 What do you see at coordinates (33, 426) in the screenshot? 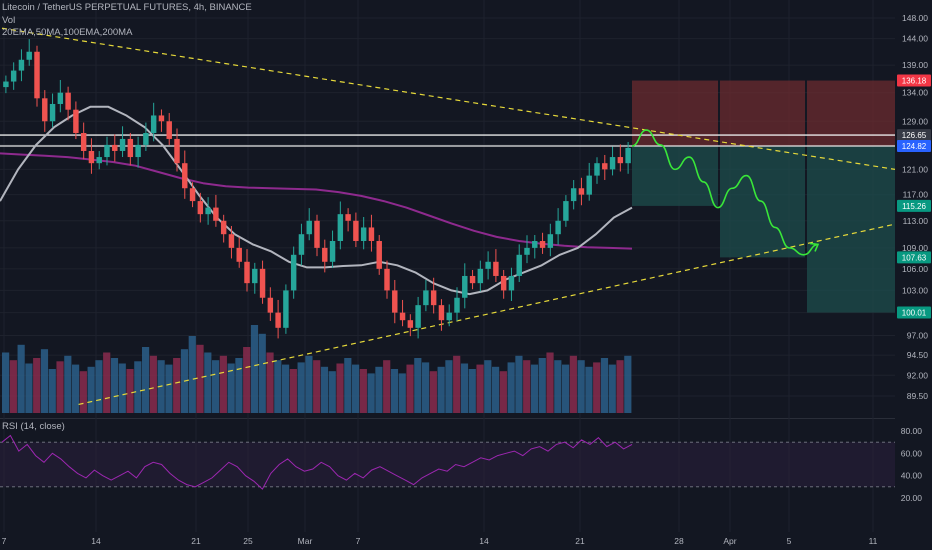
I see `rsi-legend: RSI (14, close)` at bounding box center [33, 426].